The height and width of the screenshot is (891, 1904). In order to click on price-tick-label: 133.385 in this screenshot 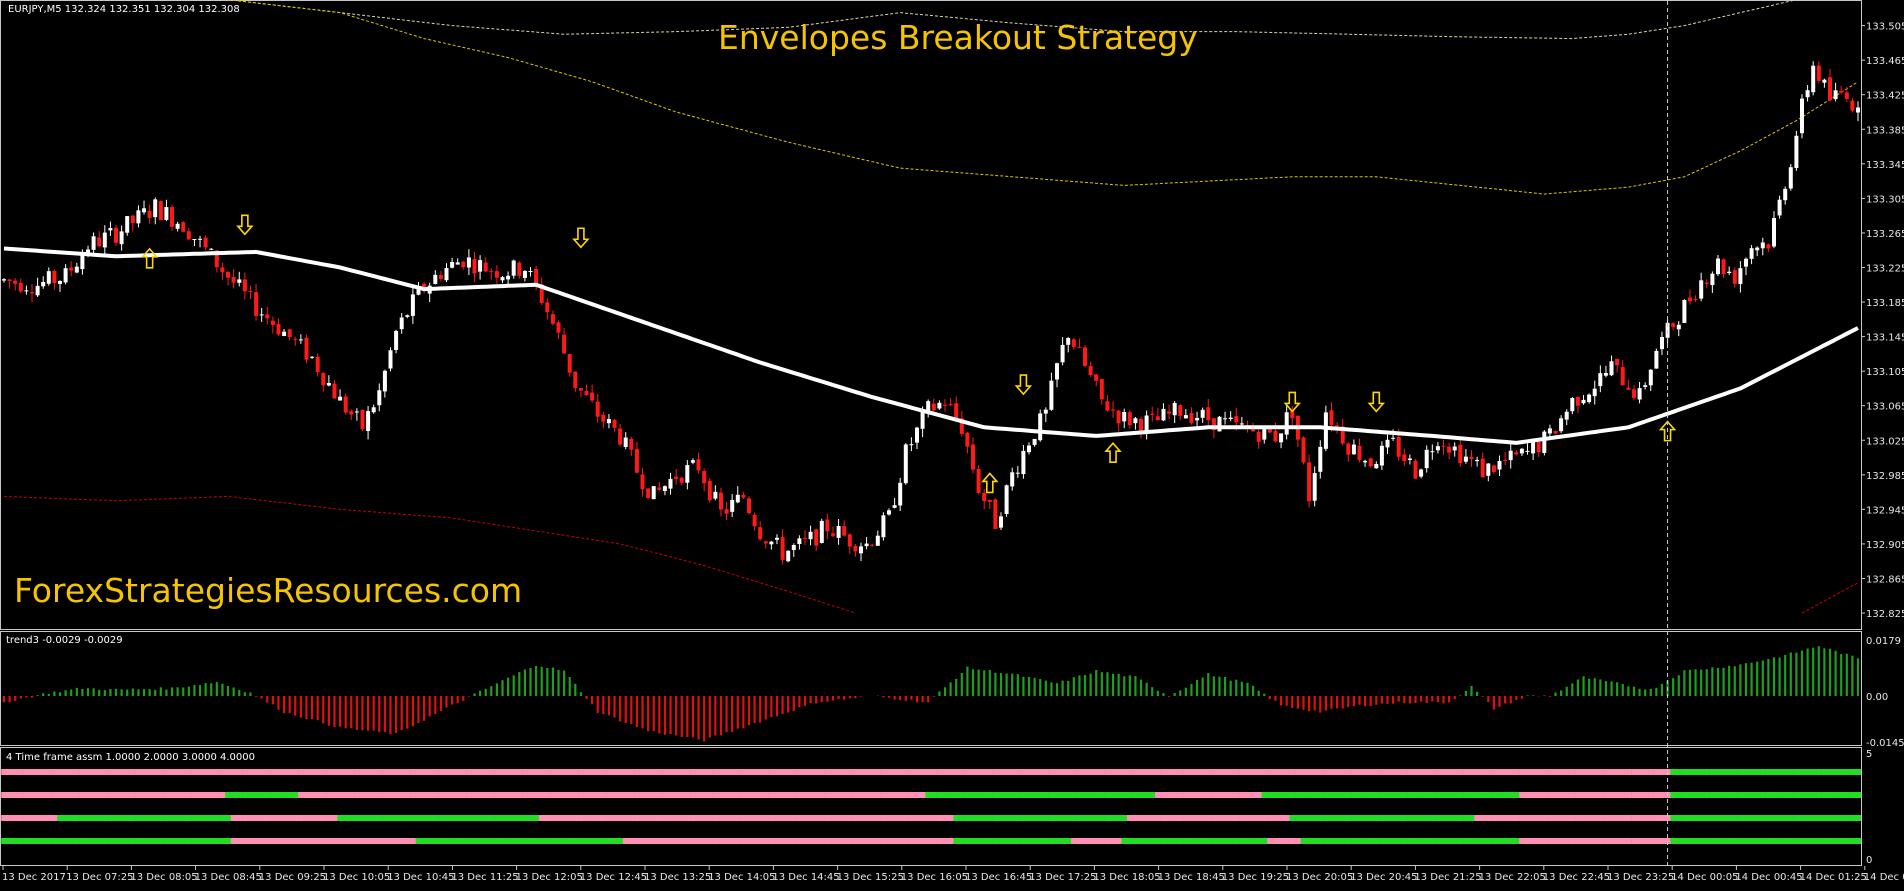, I will do `click(1885, 130)`.